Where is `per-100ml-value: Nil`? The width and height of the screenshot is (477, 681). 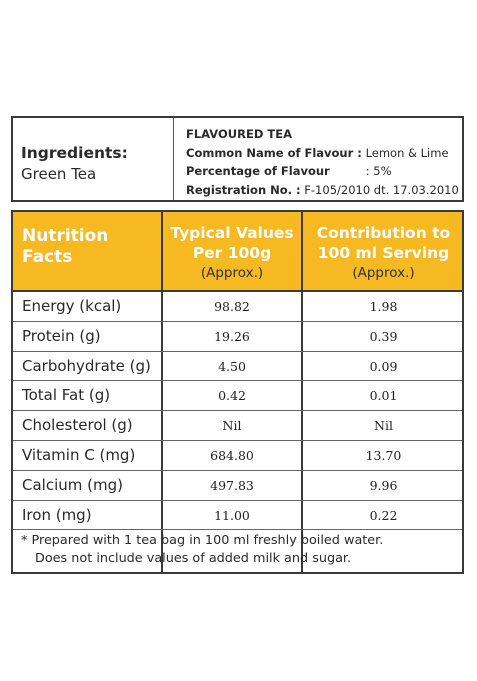
per-100ml-value: Nil is located at coordinates (383, 426).